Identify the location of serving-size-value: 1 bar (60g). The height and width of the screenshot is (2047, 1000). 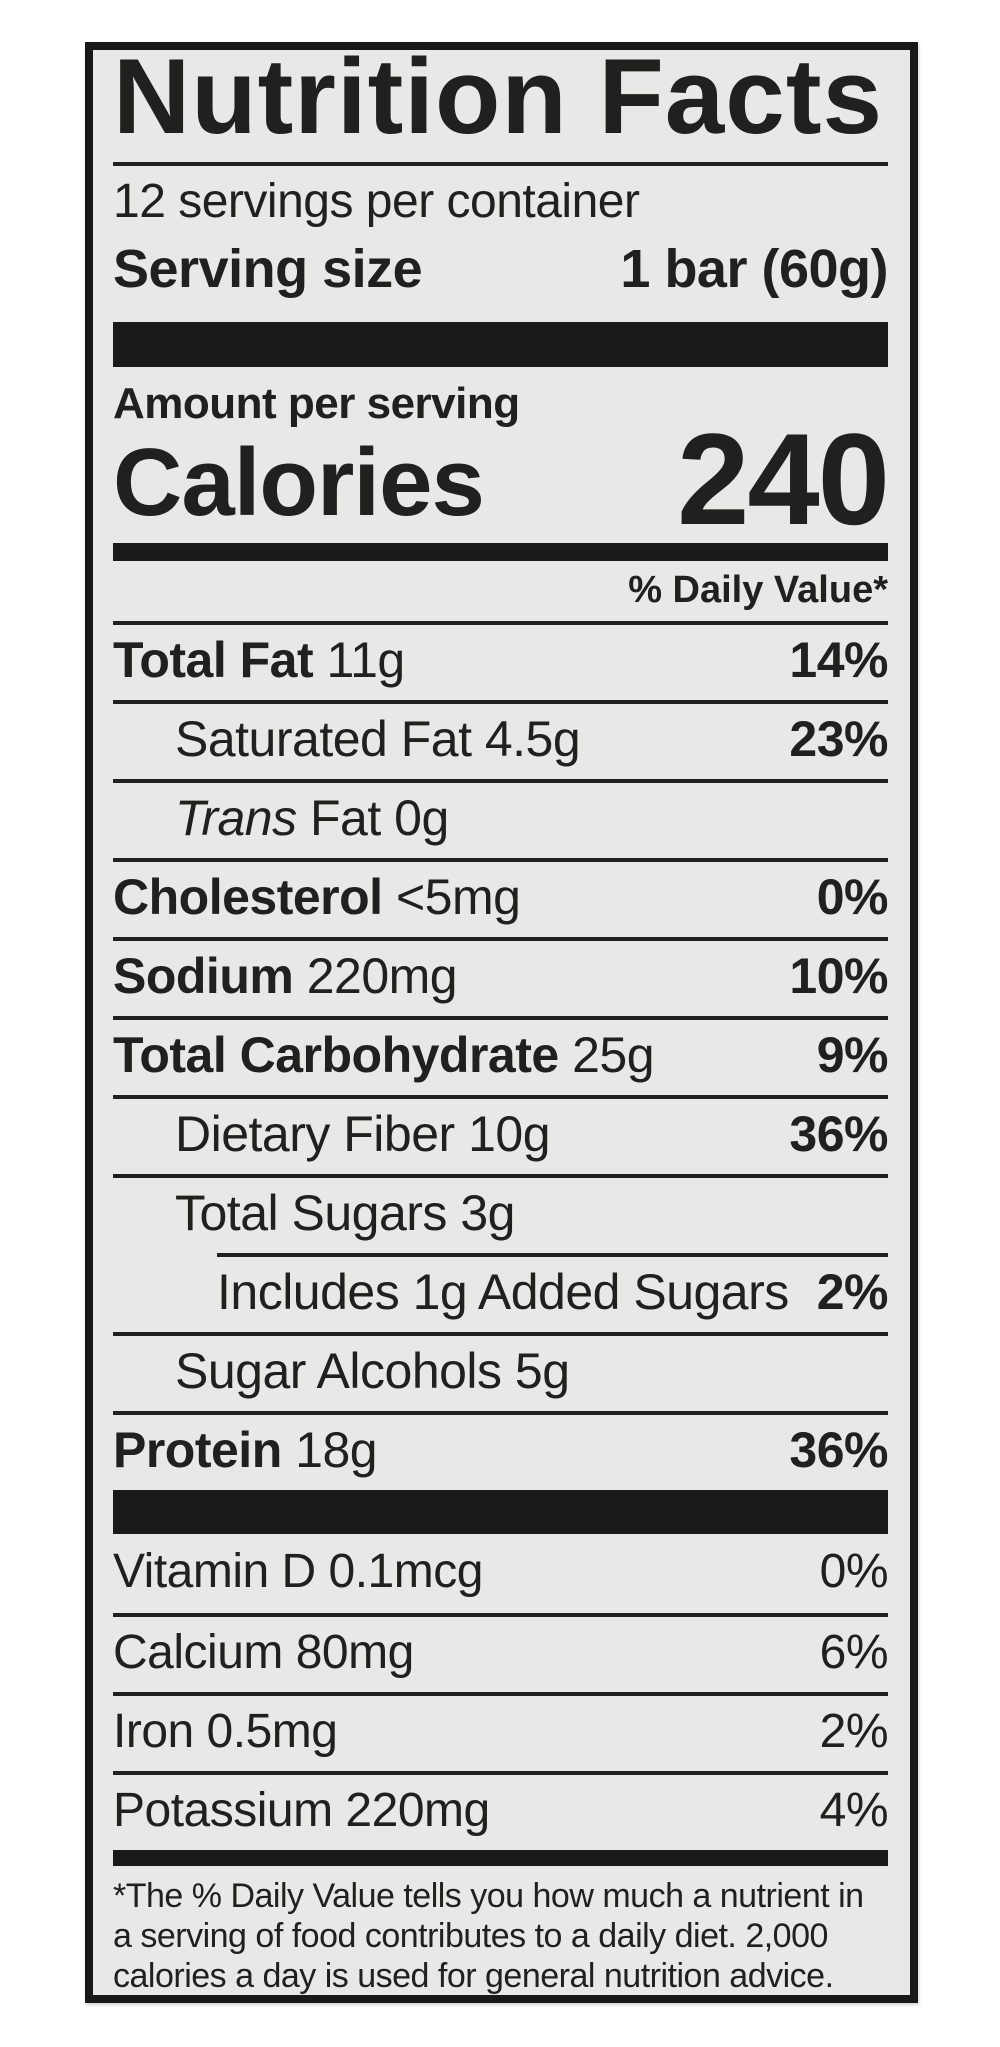
(754, 268).